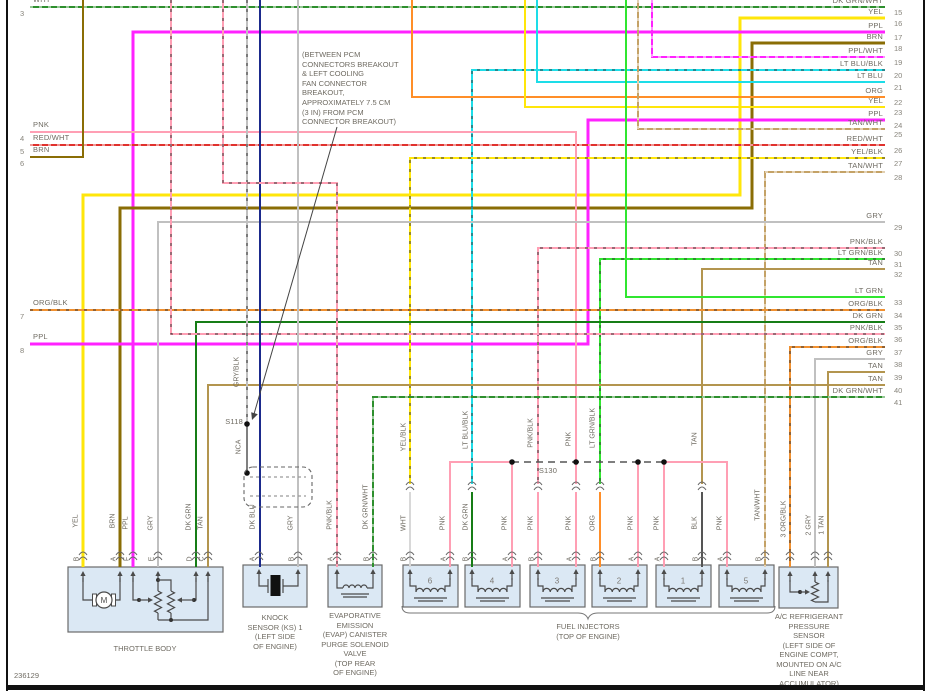 The image size is (930, 693). Describe the element at coordinates (898, 163) in the screenshot. I see `right-stub-number: 27` at that location.